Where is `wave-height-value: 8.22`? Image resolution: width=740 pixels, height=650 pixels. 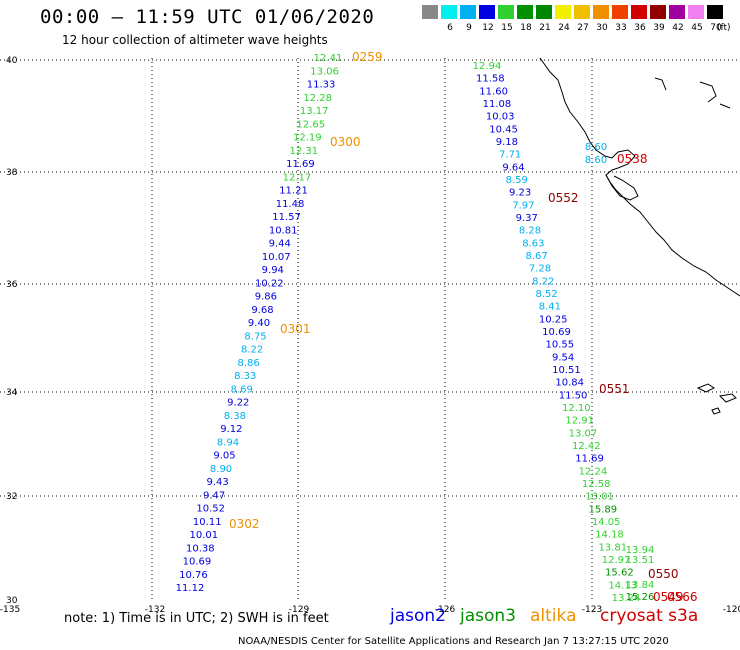 wave-height-value: 8.22 is located at coordinates (252, 350).